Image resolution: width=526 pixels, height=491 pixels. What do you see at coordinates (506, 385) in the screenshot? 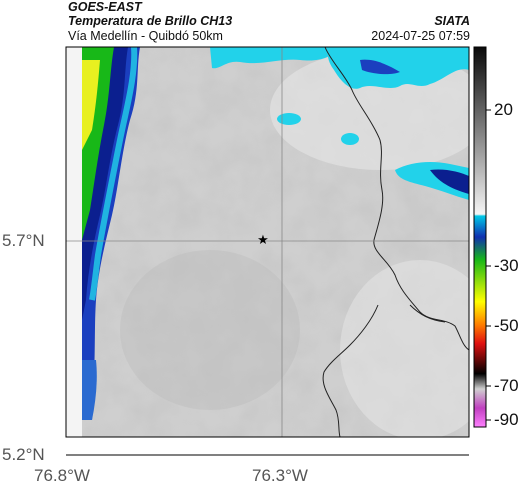
I see `colorbar-label: -70` at bounding box center [506, 385].